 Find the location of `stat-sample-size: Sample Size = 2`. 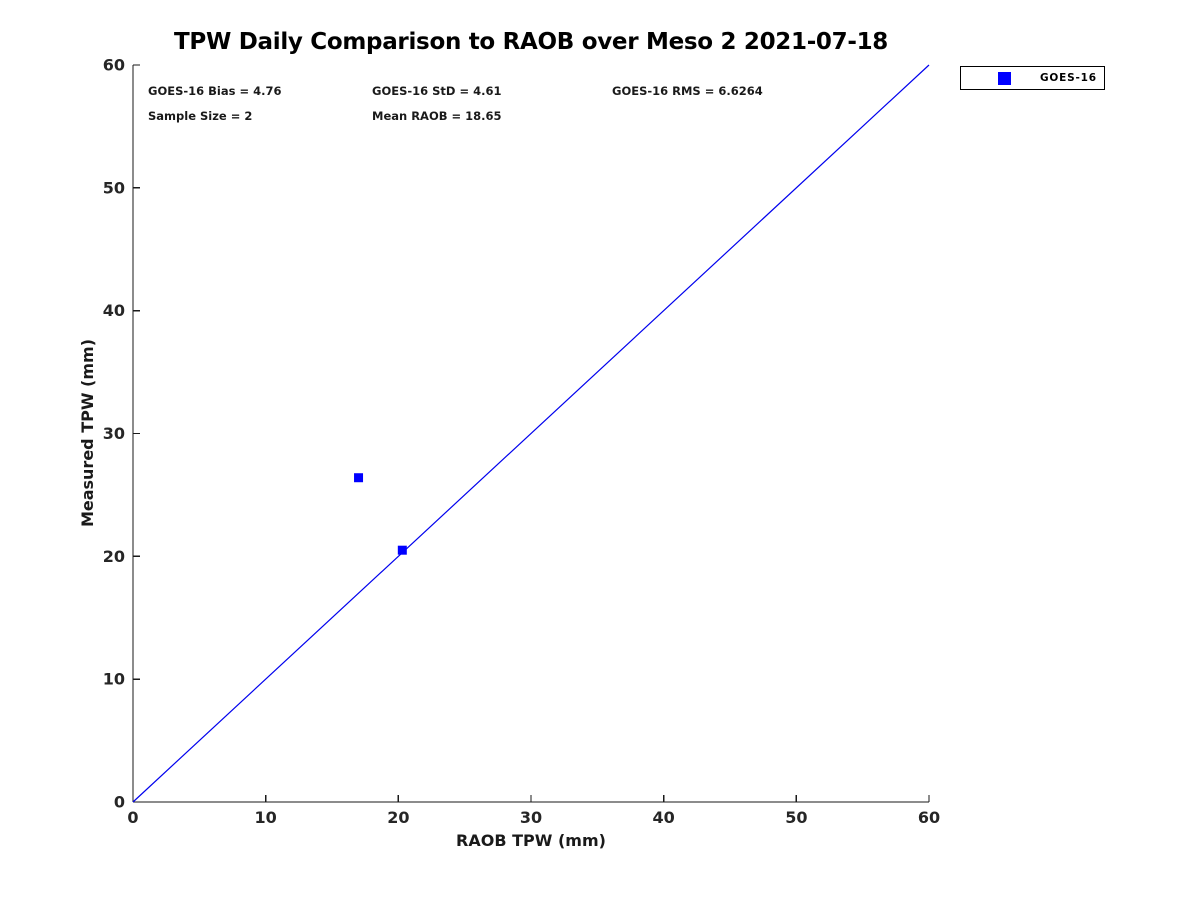

stat-sample-size: Sample Size = 2 is located at coordinates (200, 116).